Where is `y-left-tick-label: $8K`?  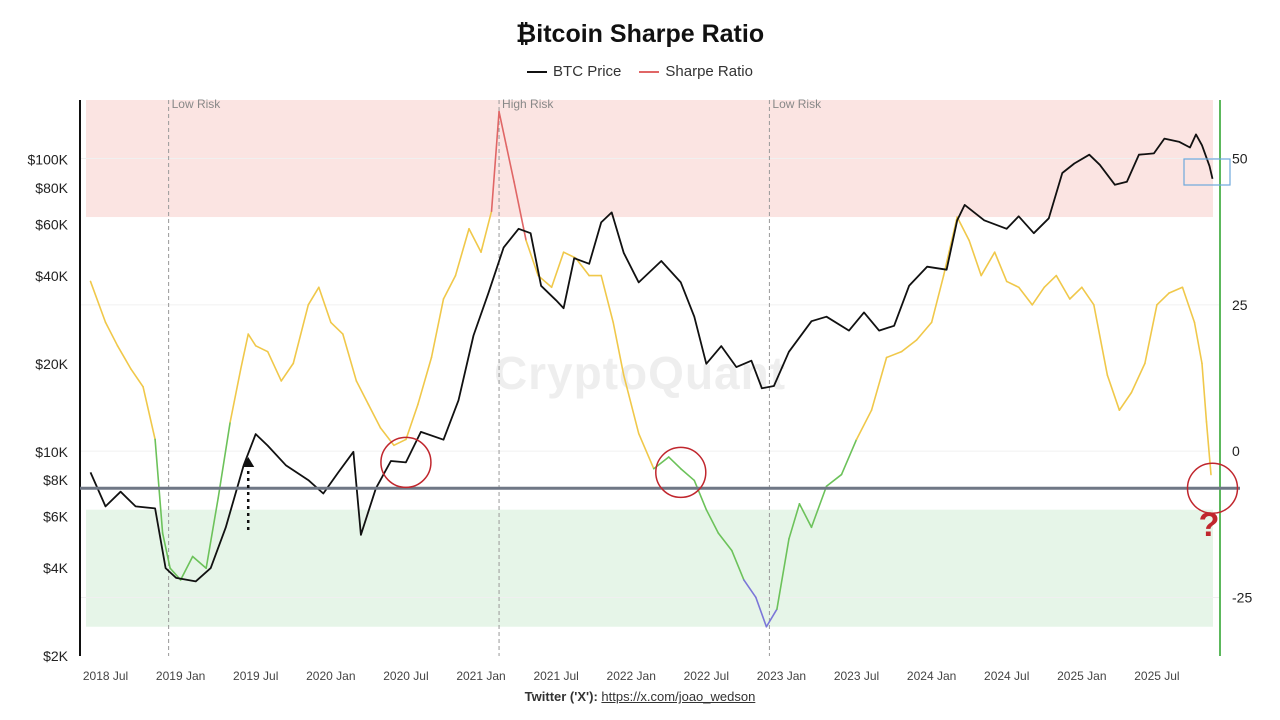
y-left-tick-label: $8K is located at coordinates (56, 480).